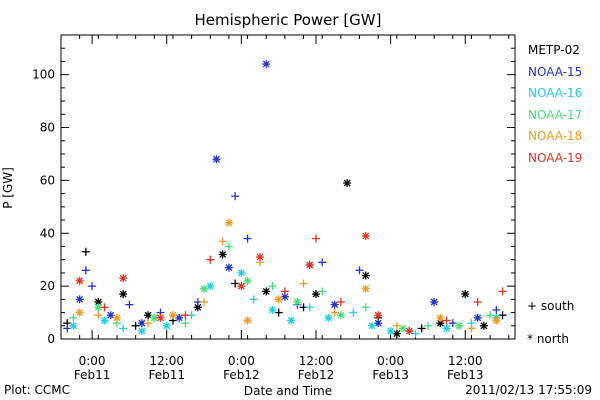  What do you see at coordinates (8, 188) in the screenshot?
I see `y-axis-label: P [GW]` at bounding box center [8, 188].